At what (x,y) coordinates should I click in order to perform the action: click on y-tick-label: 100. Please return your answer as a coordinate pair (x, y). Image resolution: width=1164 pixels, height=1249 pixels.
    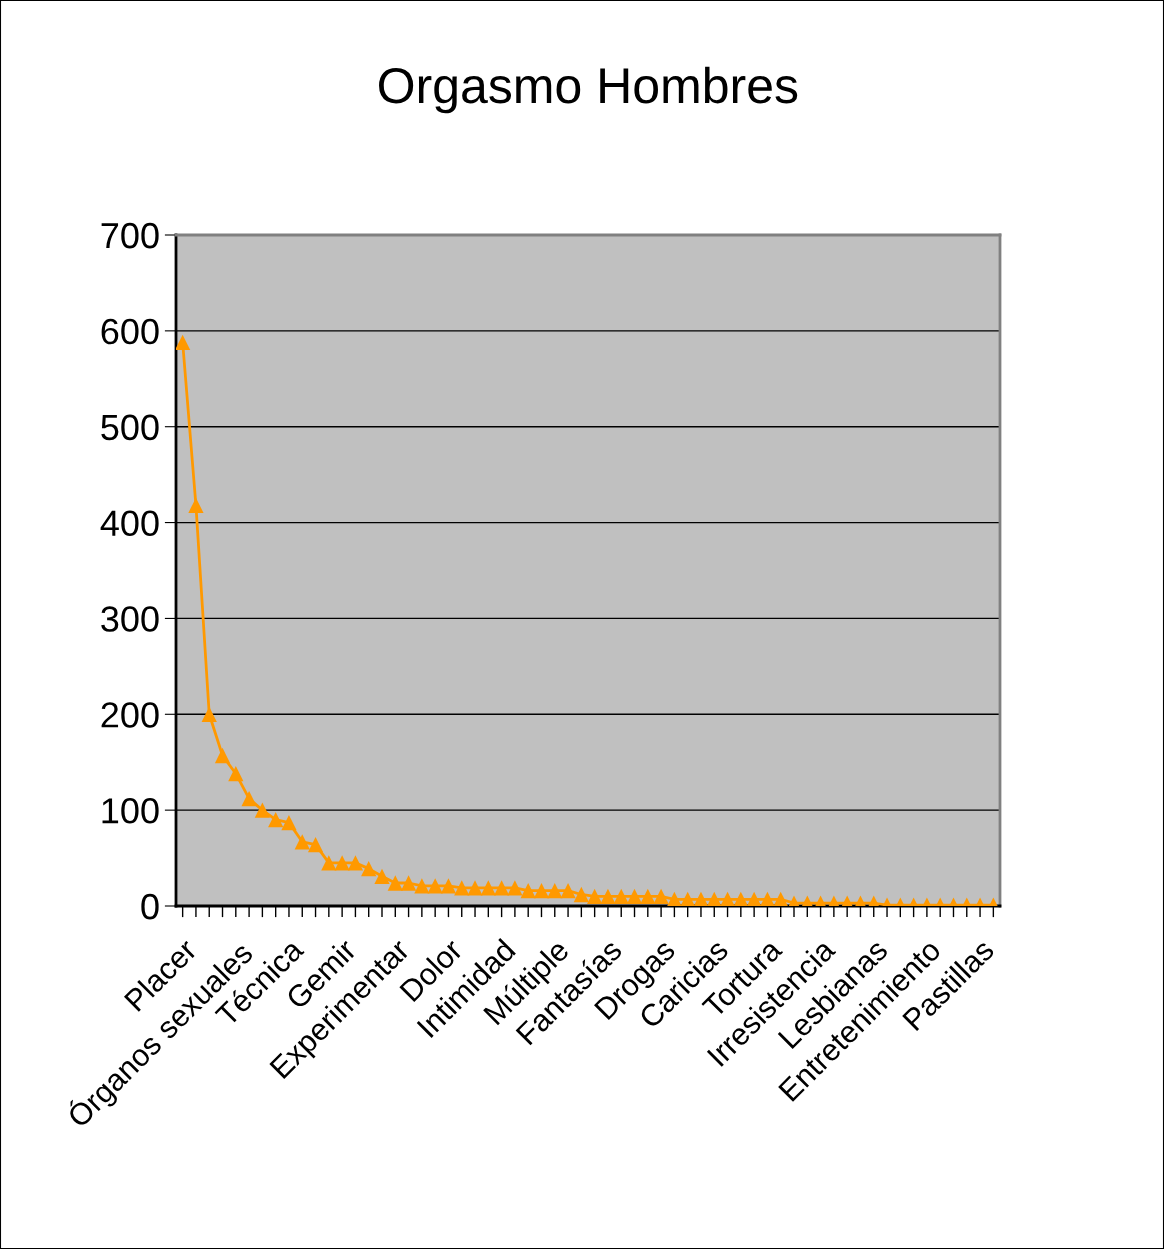
    Looking at the image, I should click on (130, 811).